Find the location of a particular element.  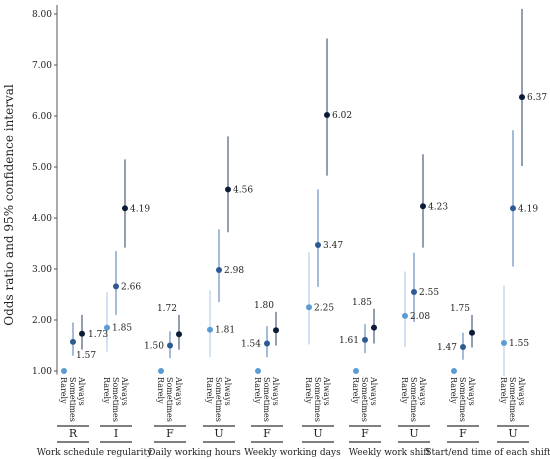

subgroup-code: I is located at coordinates (116, 433).